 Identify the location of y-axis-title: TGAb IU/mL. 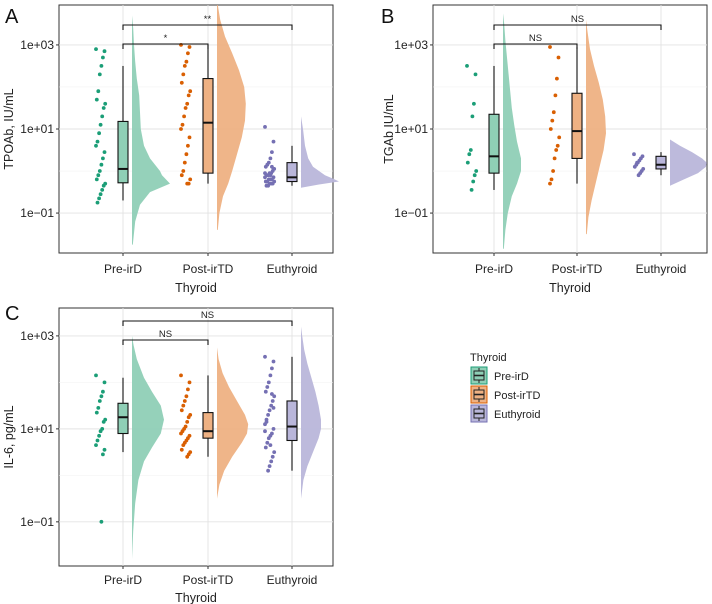
(389, 129).